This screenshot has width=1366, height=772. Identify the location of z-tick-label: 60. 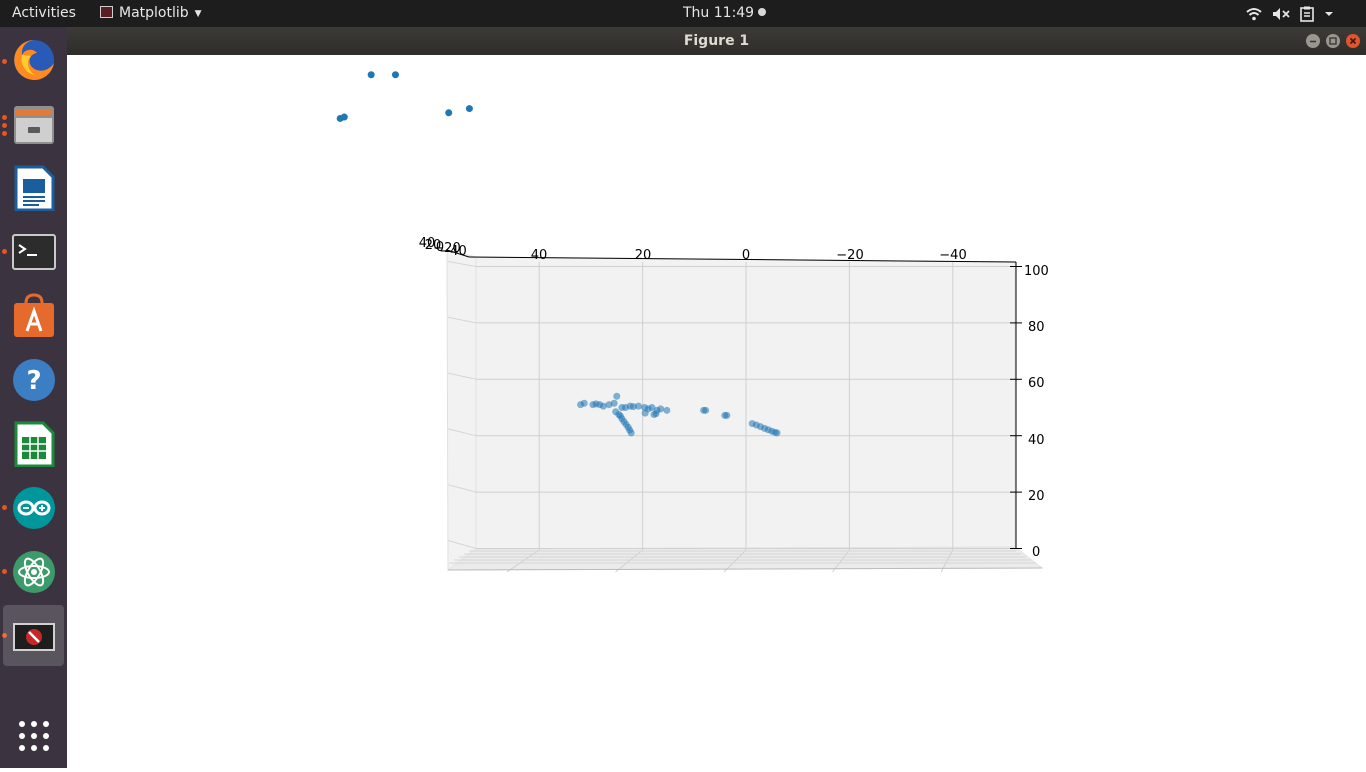
(1036, 383).